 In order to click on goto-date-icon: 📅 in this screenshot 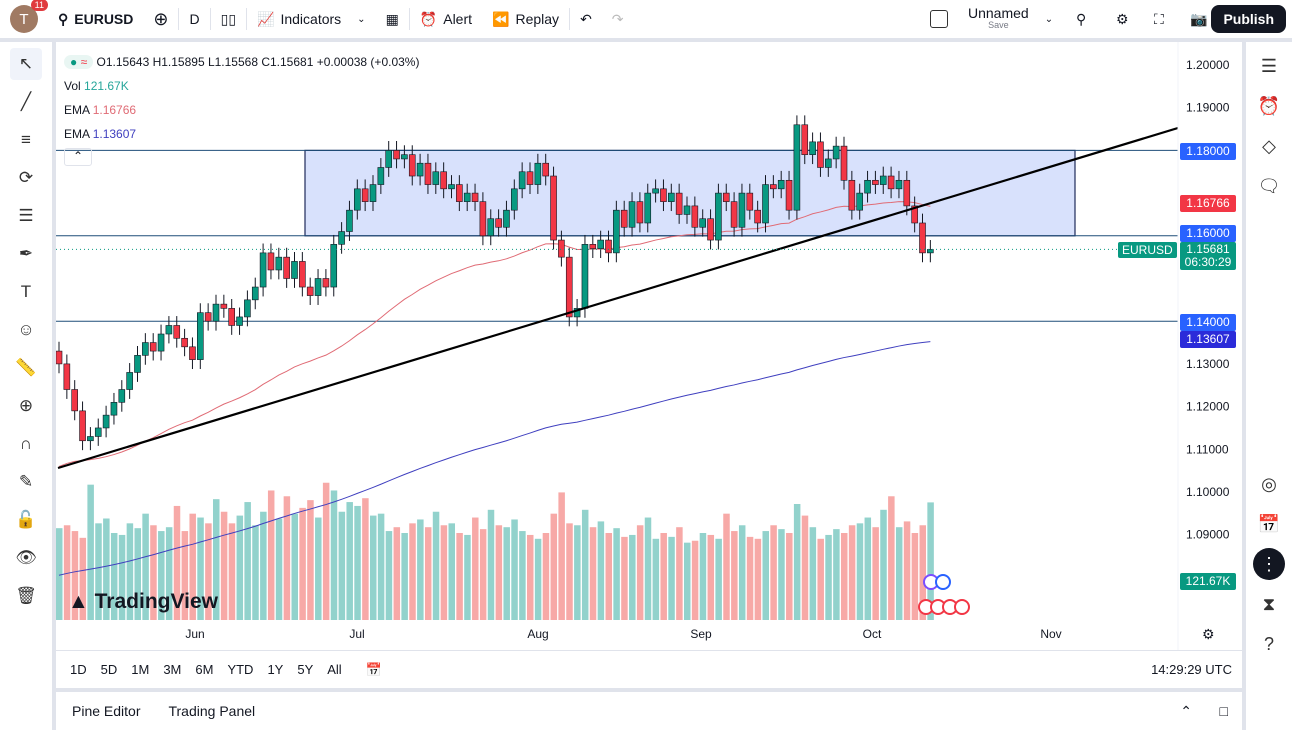, I will do `click(373, 669)`.